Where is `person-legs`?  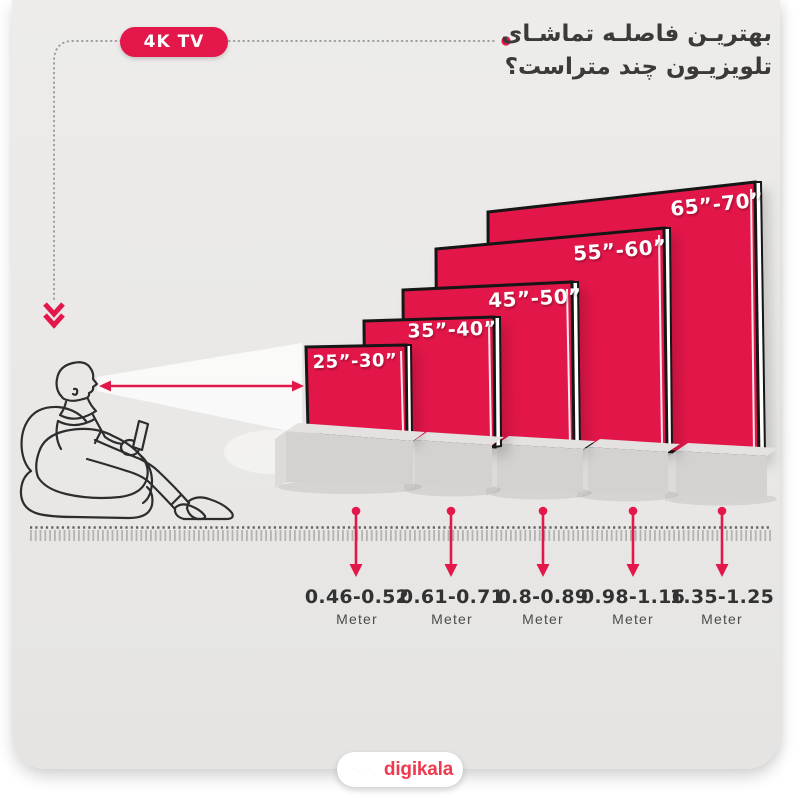 person-legs is located at coordinates (122, 461).